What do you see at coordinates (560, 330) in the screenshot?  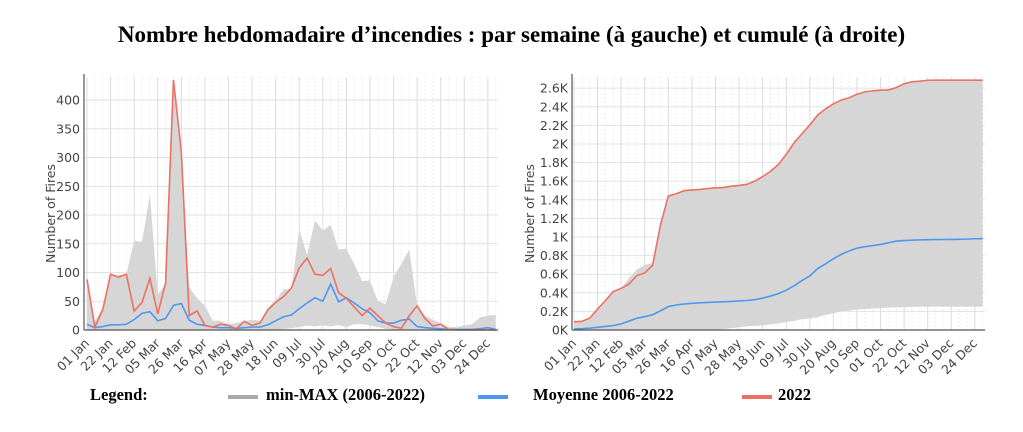 I see `y-tick-label: 0K` at bounding box center [560, 330].